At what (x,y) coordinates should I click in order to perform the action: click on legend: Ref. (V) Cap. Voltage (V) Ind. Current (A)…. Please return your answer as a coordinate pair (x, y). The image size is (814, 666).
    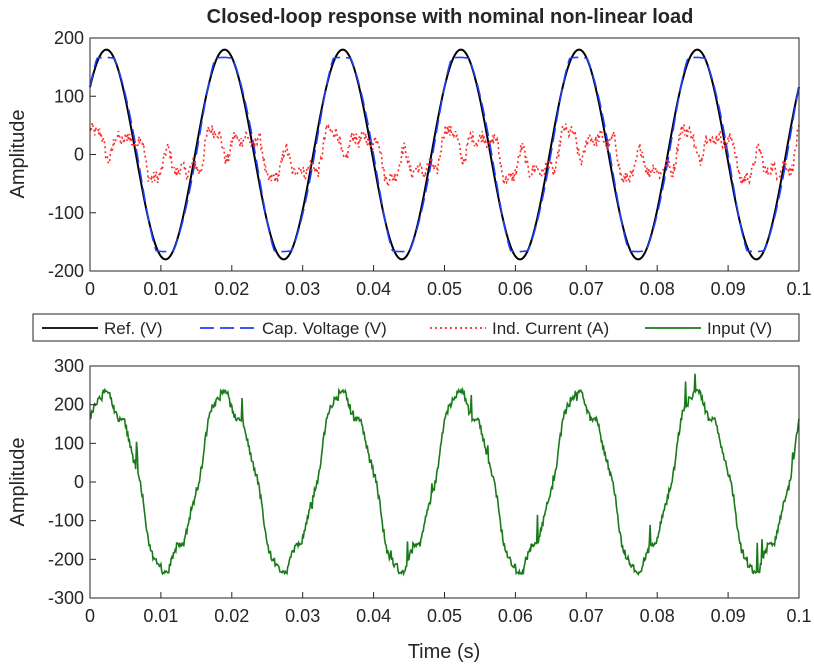
    Looking at the image, I should click on (416, 327).